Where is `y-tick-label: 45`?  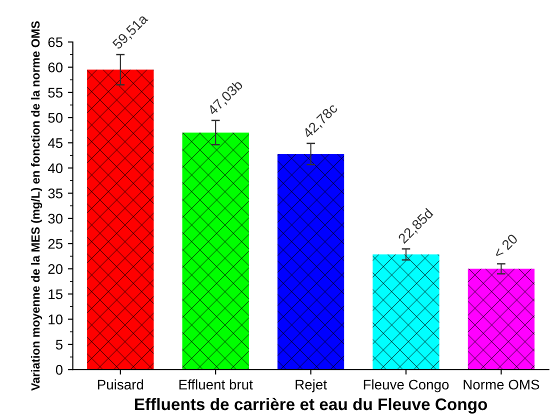
y-tick-label: 45 is located at coordinates (55, 143).